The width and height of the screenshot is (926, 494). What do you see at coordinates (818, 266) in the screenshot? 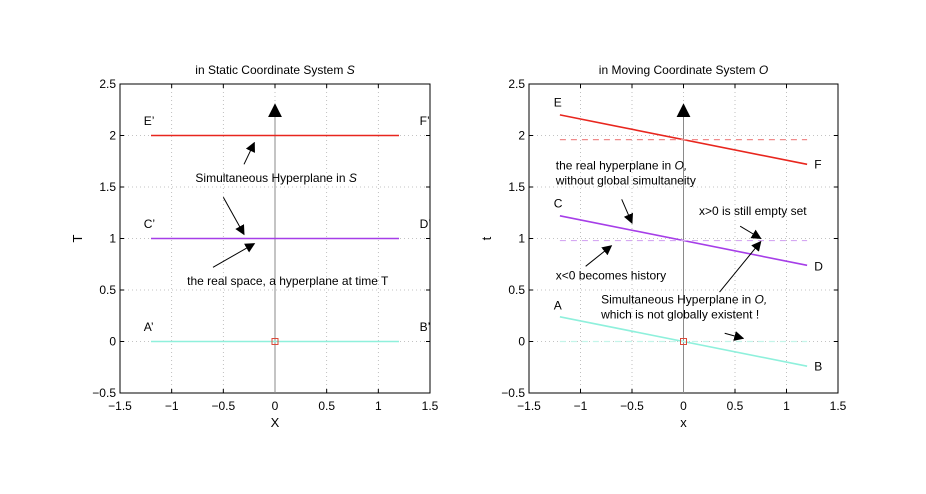
I see `point-label: D` at bounding box center [818, 266].